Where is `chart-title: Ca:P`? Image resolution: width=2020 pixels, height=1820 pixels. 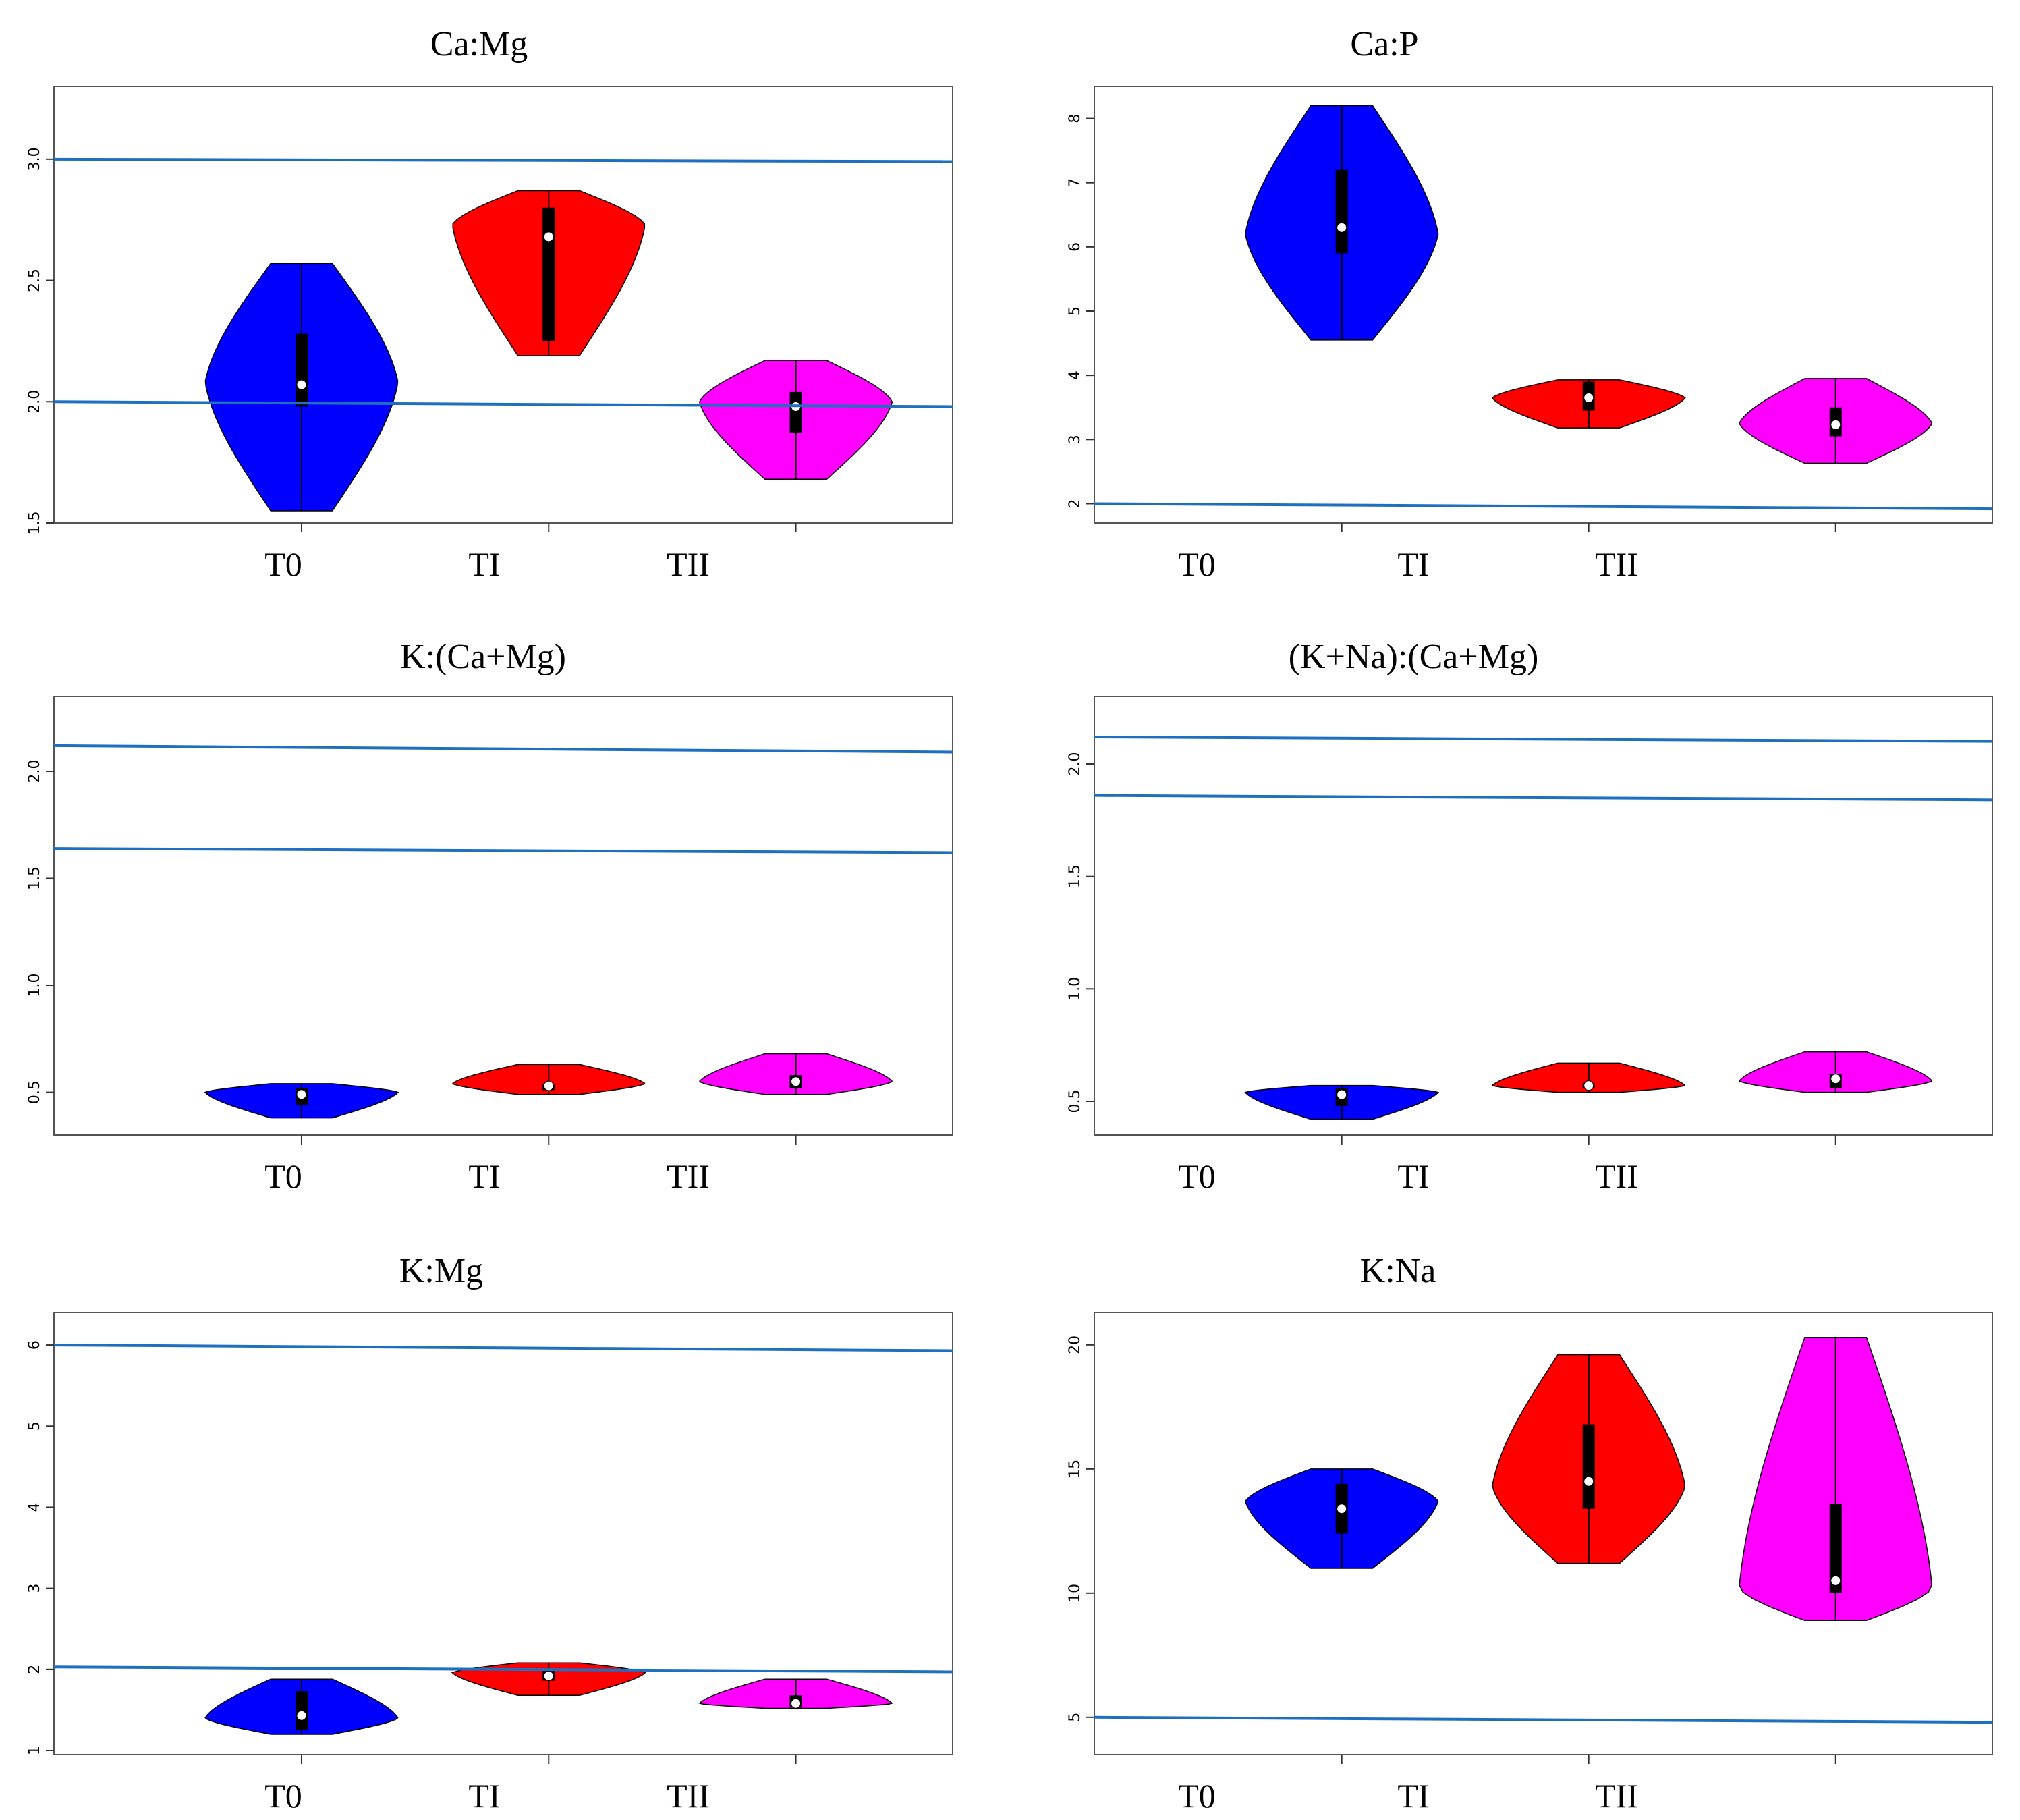 chart-title: Ca:P is located at coordinates (1384, 44).